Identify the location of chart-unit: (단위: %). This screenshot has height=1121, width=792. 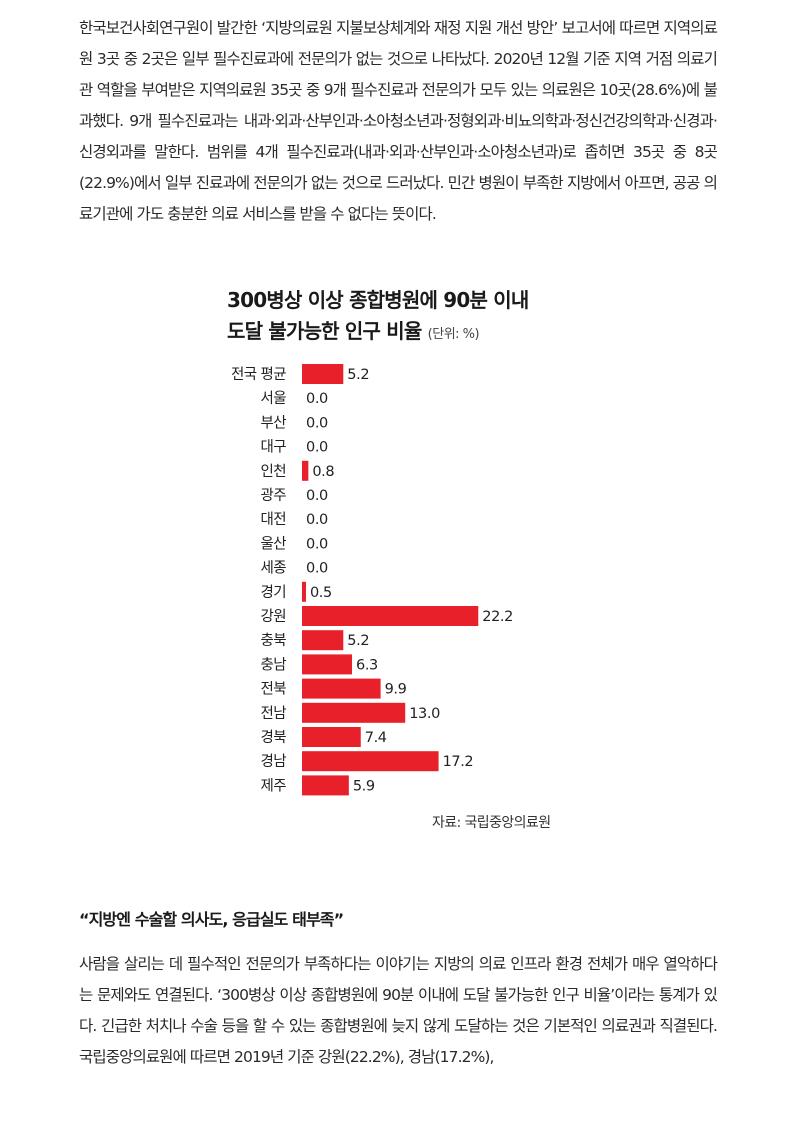
(453, 334).